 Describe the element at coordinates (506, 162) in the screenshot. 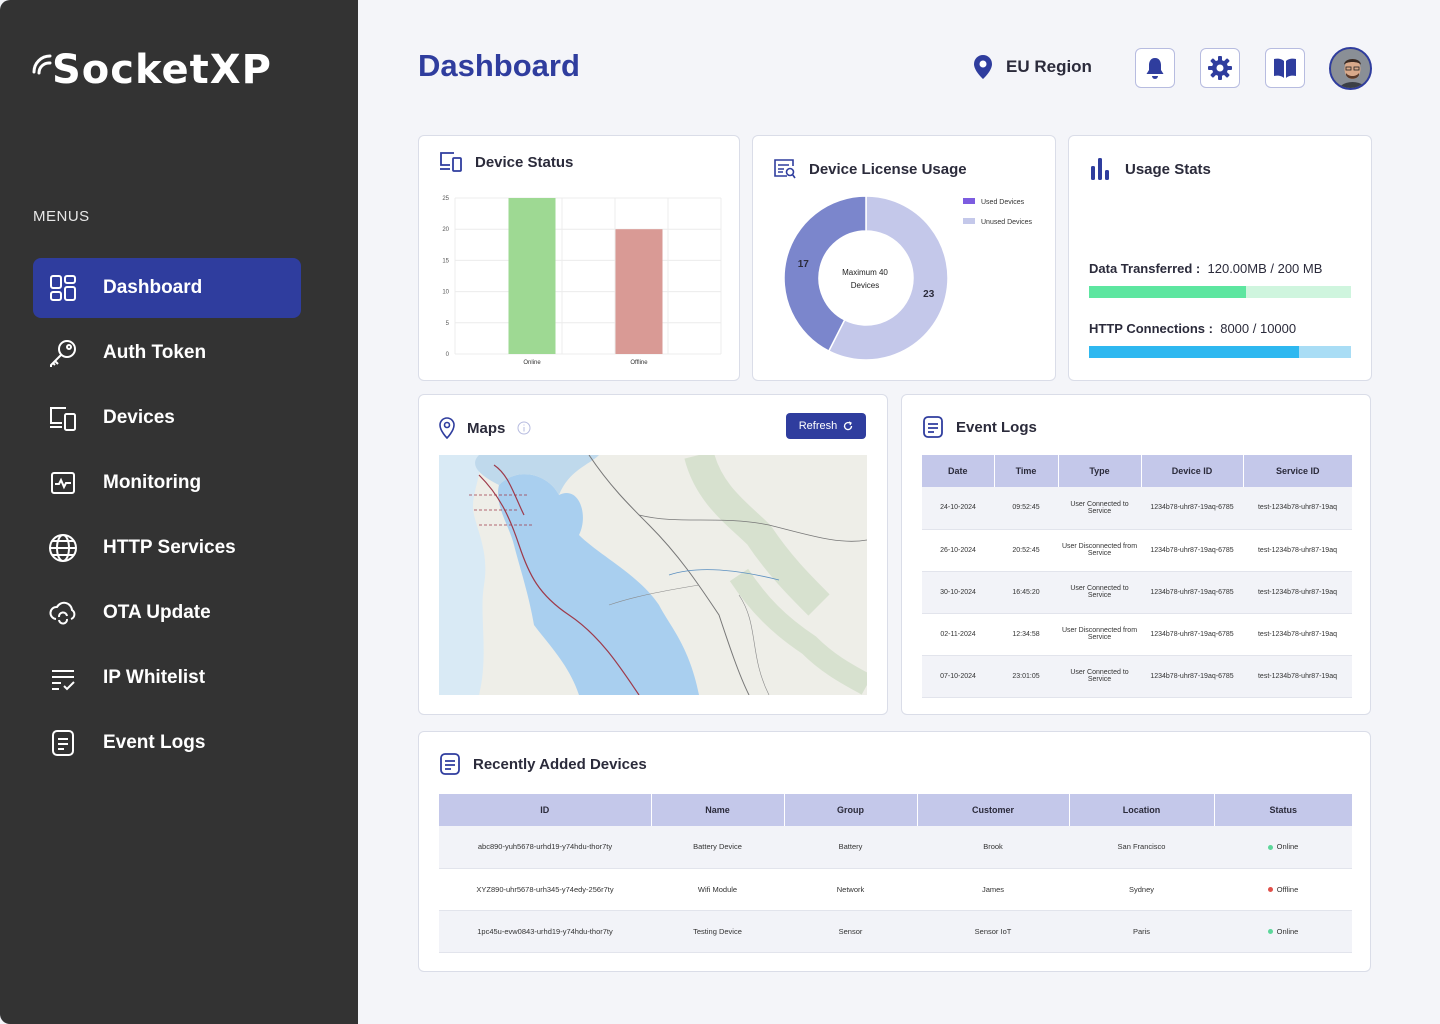

I see `device-status-header: Device Status` at that location.